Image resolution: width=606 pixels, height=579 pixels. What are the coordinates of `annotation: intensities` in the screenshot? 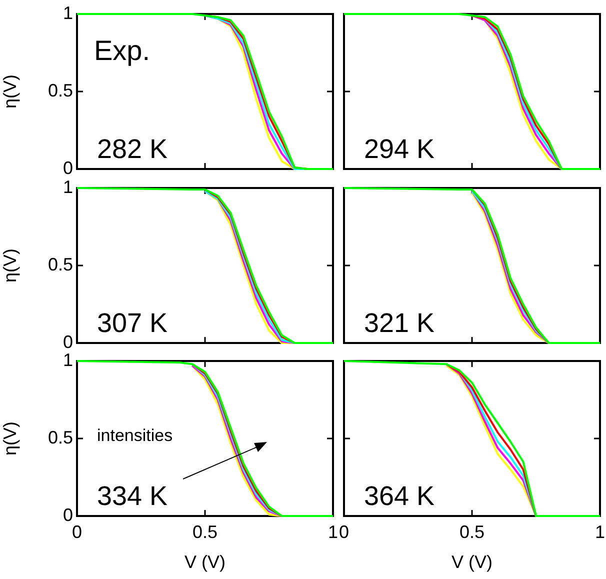 It's located at (135, 435).